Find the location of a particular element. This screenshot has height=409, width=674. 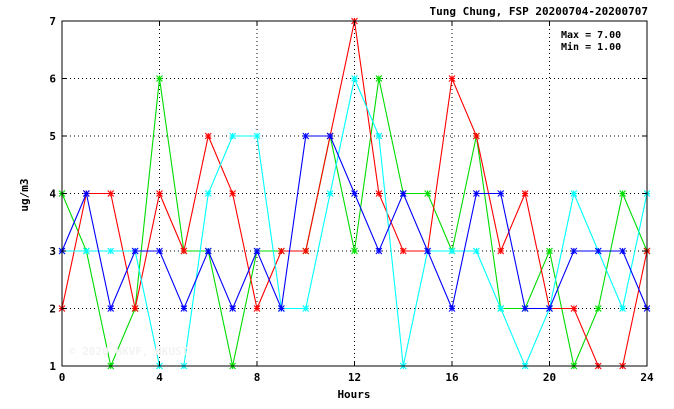

y-tick-label: 2 is located at coordinates (52, 309).